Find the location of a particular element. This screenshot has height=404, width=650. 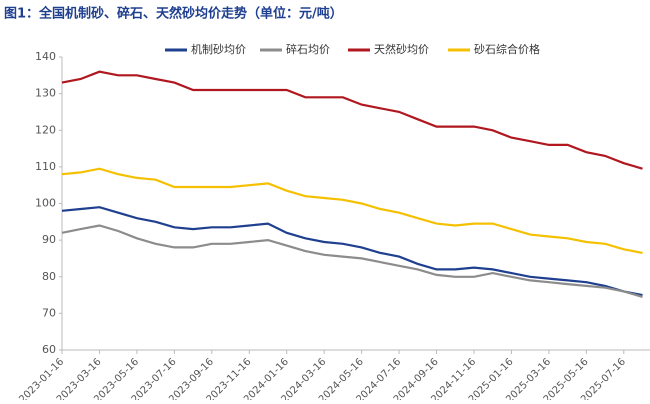

y-tick-label: 60 is located at coordinates (49, 349).